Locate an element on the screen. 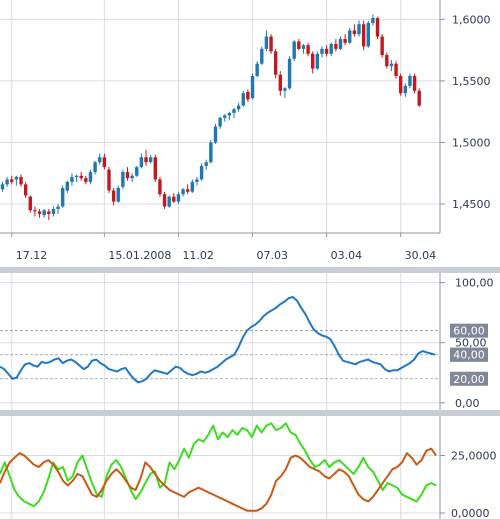 This screenshot has width=500, height=519. stochastic-y-tick-label: 0,0000 is located at coordinates (470, 513).